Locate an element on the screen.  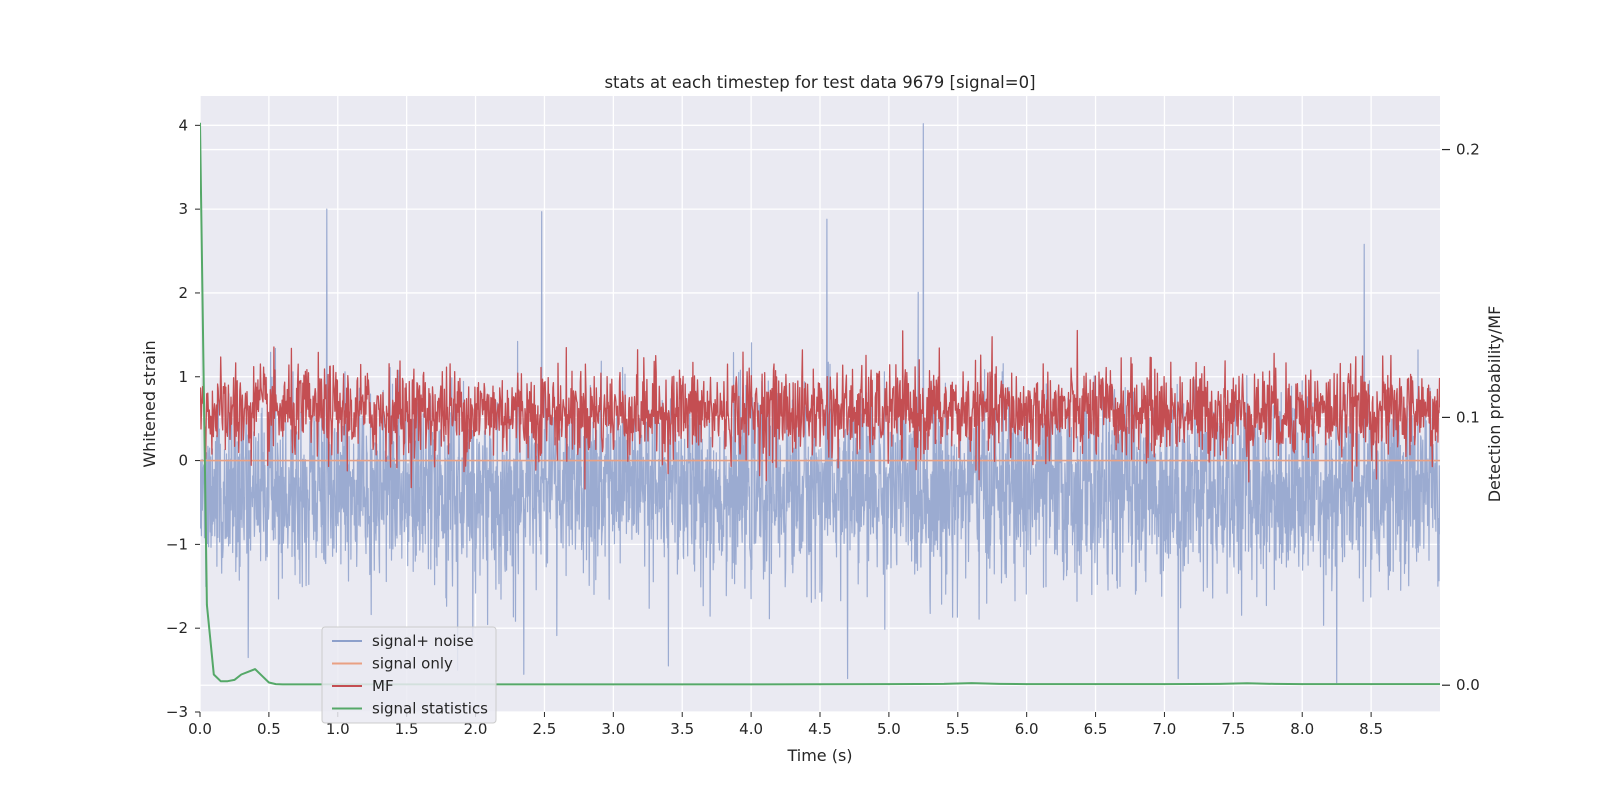
x-tick-label: 4.5 is located at coordinates (820, 729).